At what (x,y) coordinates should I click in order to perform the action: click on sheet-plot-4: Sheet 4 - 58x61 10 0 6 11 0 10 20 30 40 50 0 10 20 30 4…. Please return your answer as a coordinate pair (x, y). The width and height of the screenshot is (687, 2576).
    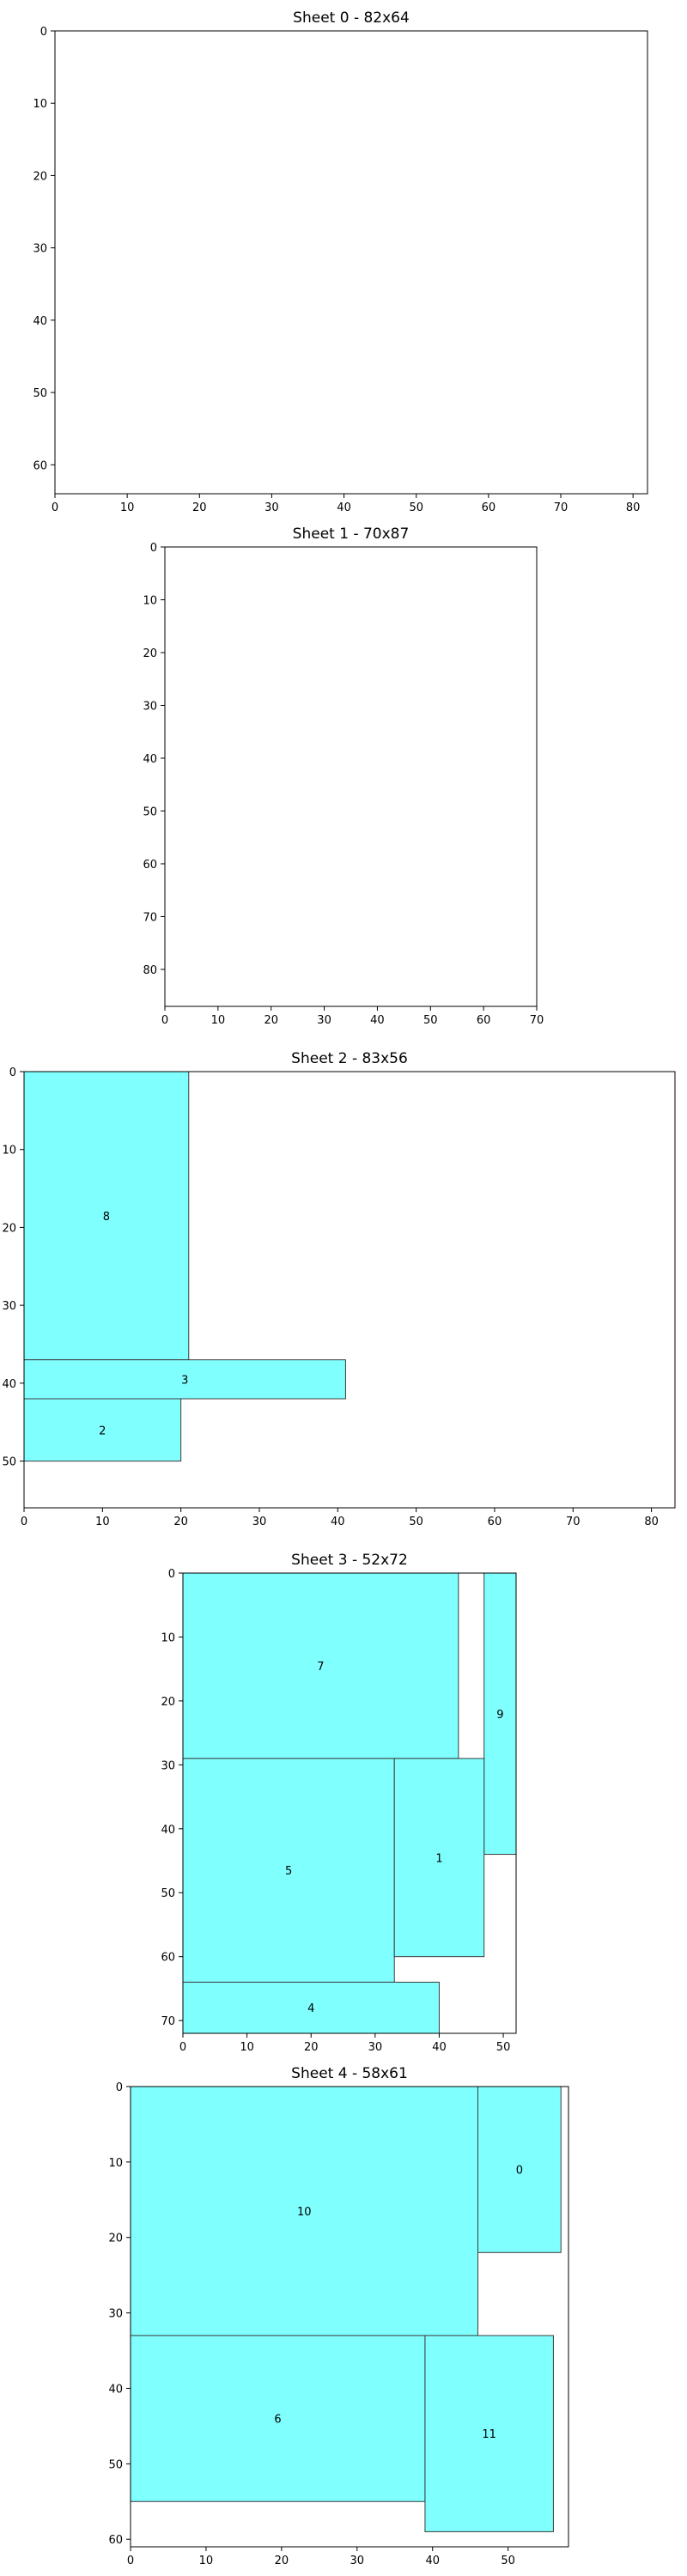
    Looking at the image, I should click on (338, 2316).